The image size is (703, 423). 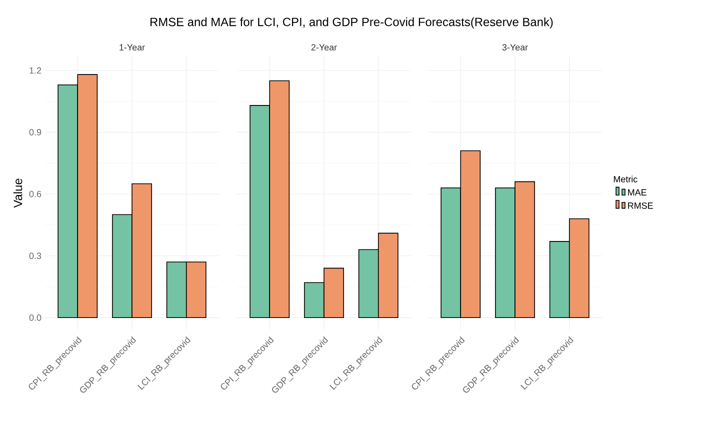 I want to click on y-tick-label: 0.9, so click(x=35, y=132).